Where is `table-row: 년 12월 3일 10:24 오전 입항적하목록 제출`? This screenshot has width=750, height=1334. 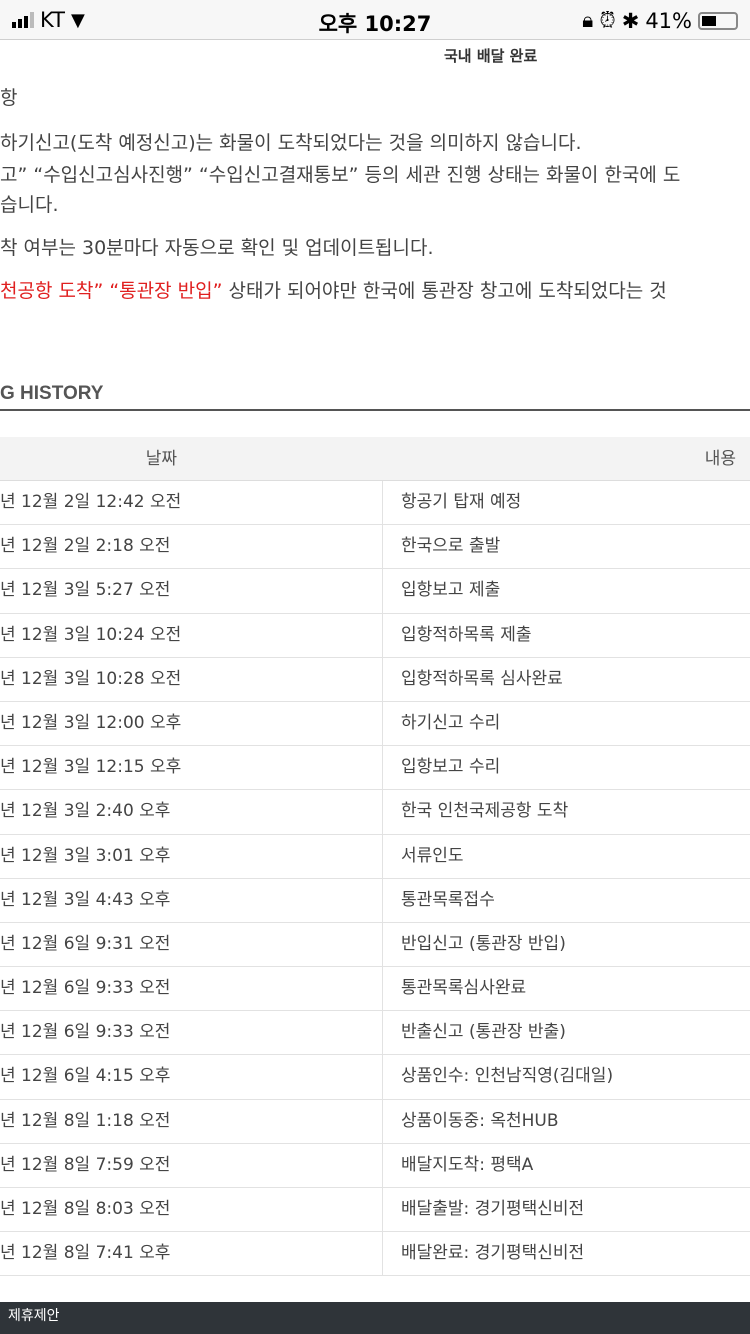 table-row: 년 12월 3일 10:24 오전 입항적하목록 제출 is located at coordinates (375, 635).